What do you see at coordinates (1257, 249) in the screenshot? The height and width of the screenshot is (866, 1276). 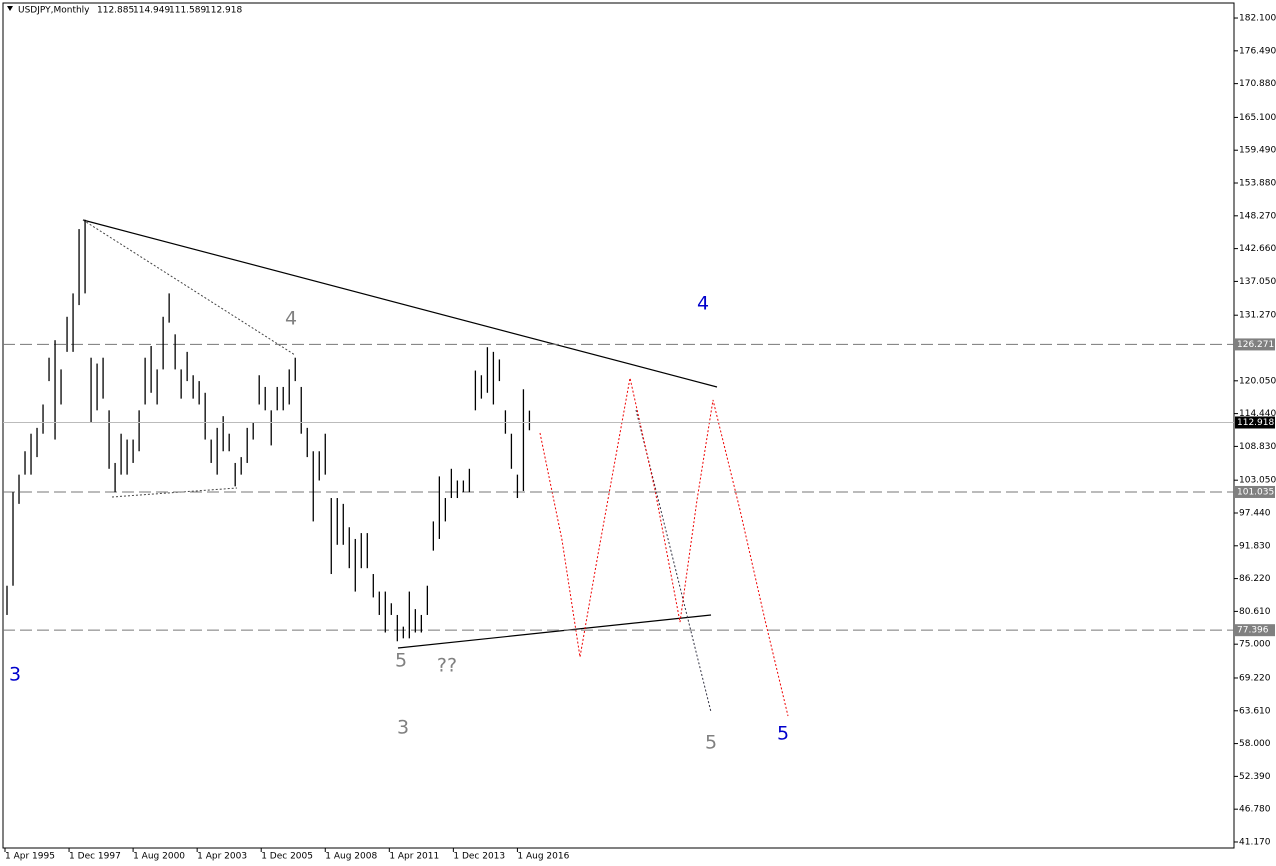 I see `y-tick-label: 142.660` at bounding box center [1257, 249].